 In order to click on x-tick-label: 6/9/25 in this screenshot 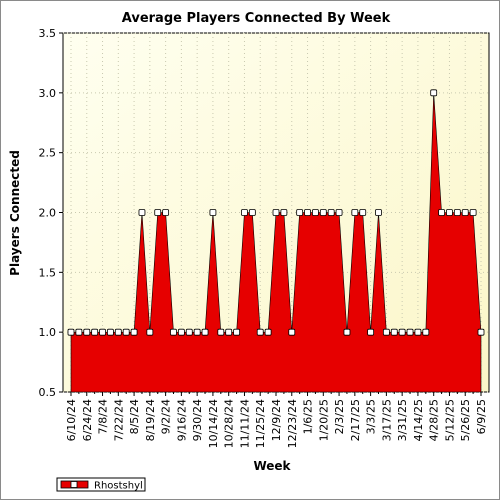, I will do `click(481, 416)`.